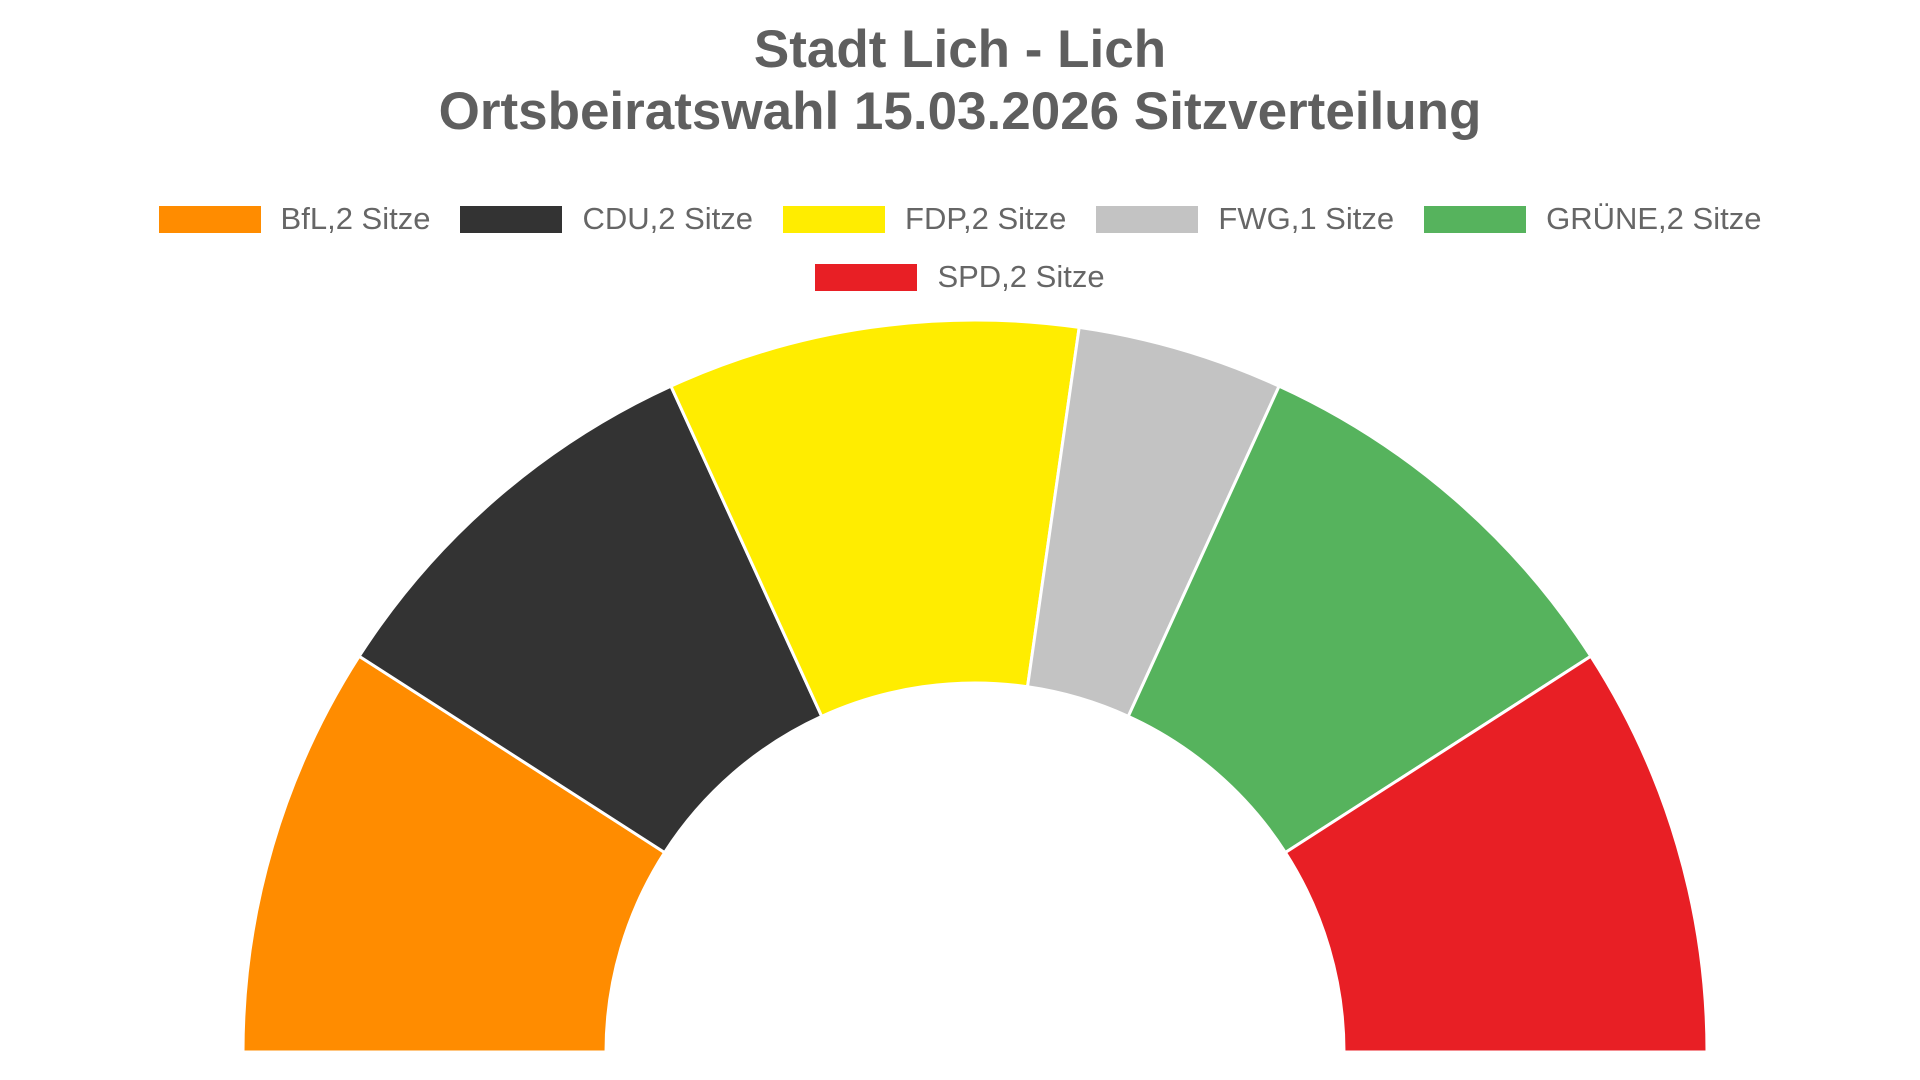  What do you see at coordinates (668, 218) in the screenshot?
I see `legend-label-cdu: CDU,2 Sitze` at bounding box center [668, 218].